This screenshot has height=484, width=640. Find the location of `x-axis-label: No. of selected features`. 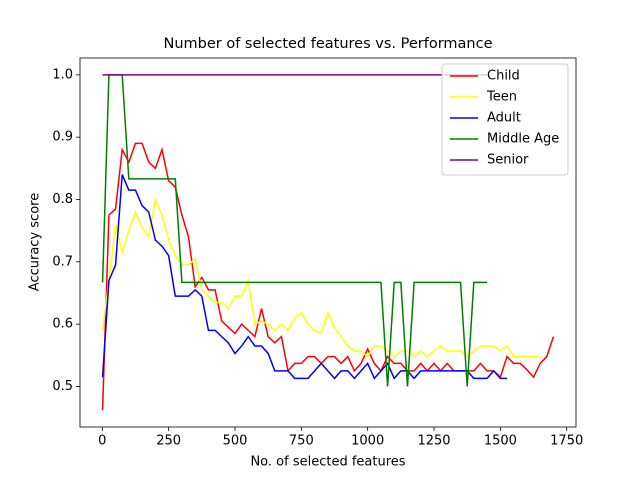

x-axis-label: No. of selected features is located at coordinates (327, 462).